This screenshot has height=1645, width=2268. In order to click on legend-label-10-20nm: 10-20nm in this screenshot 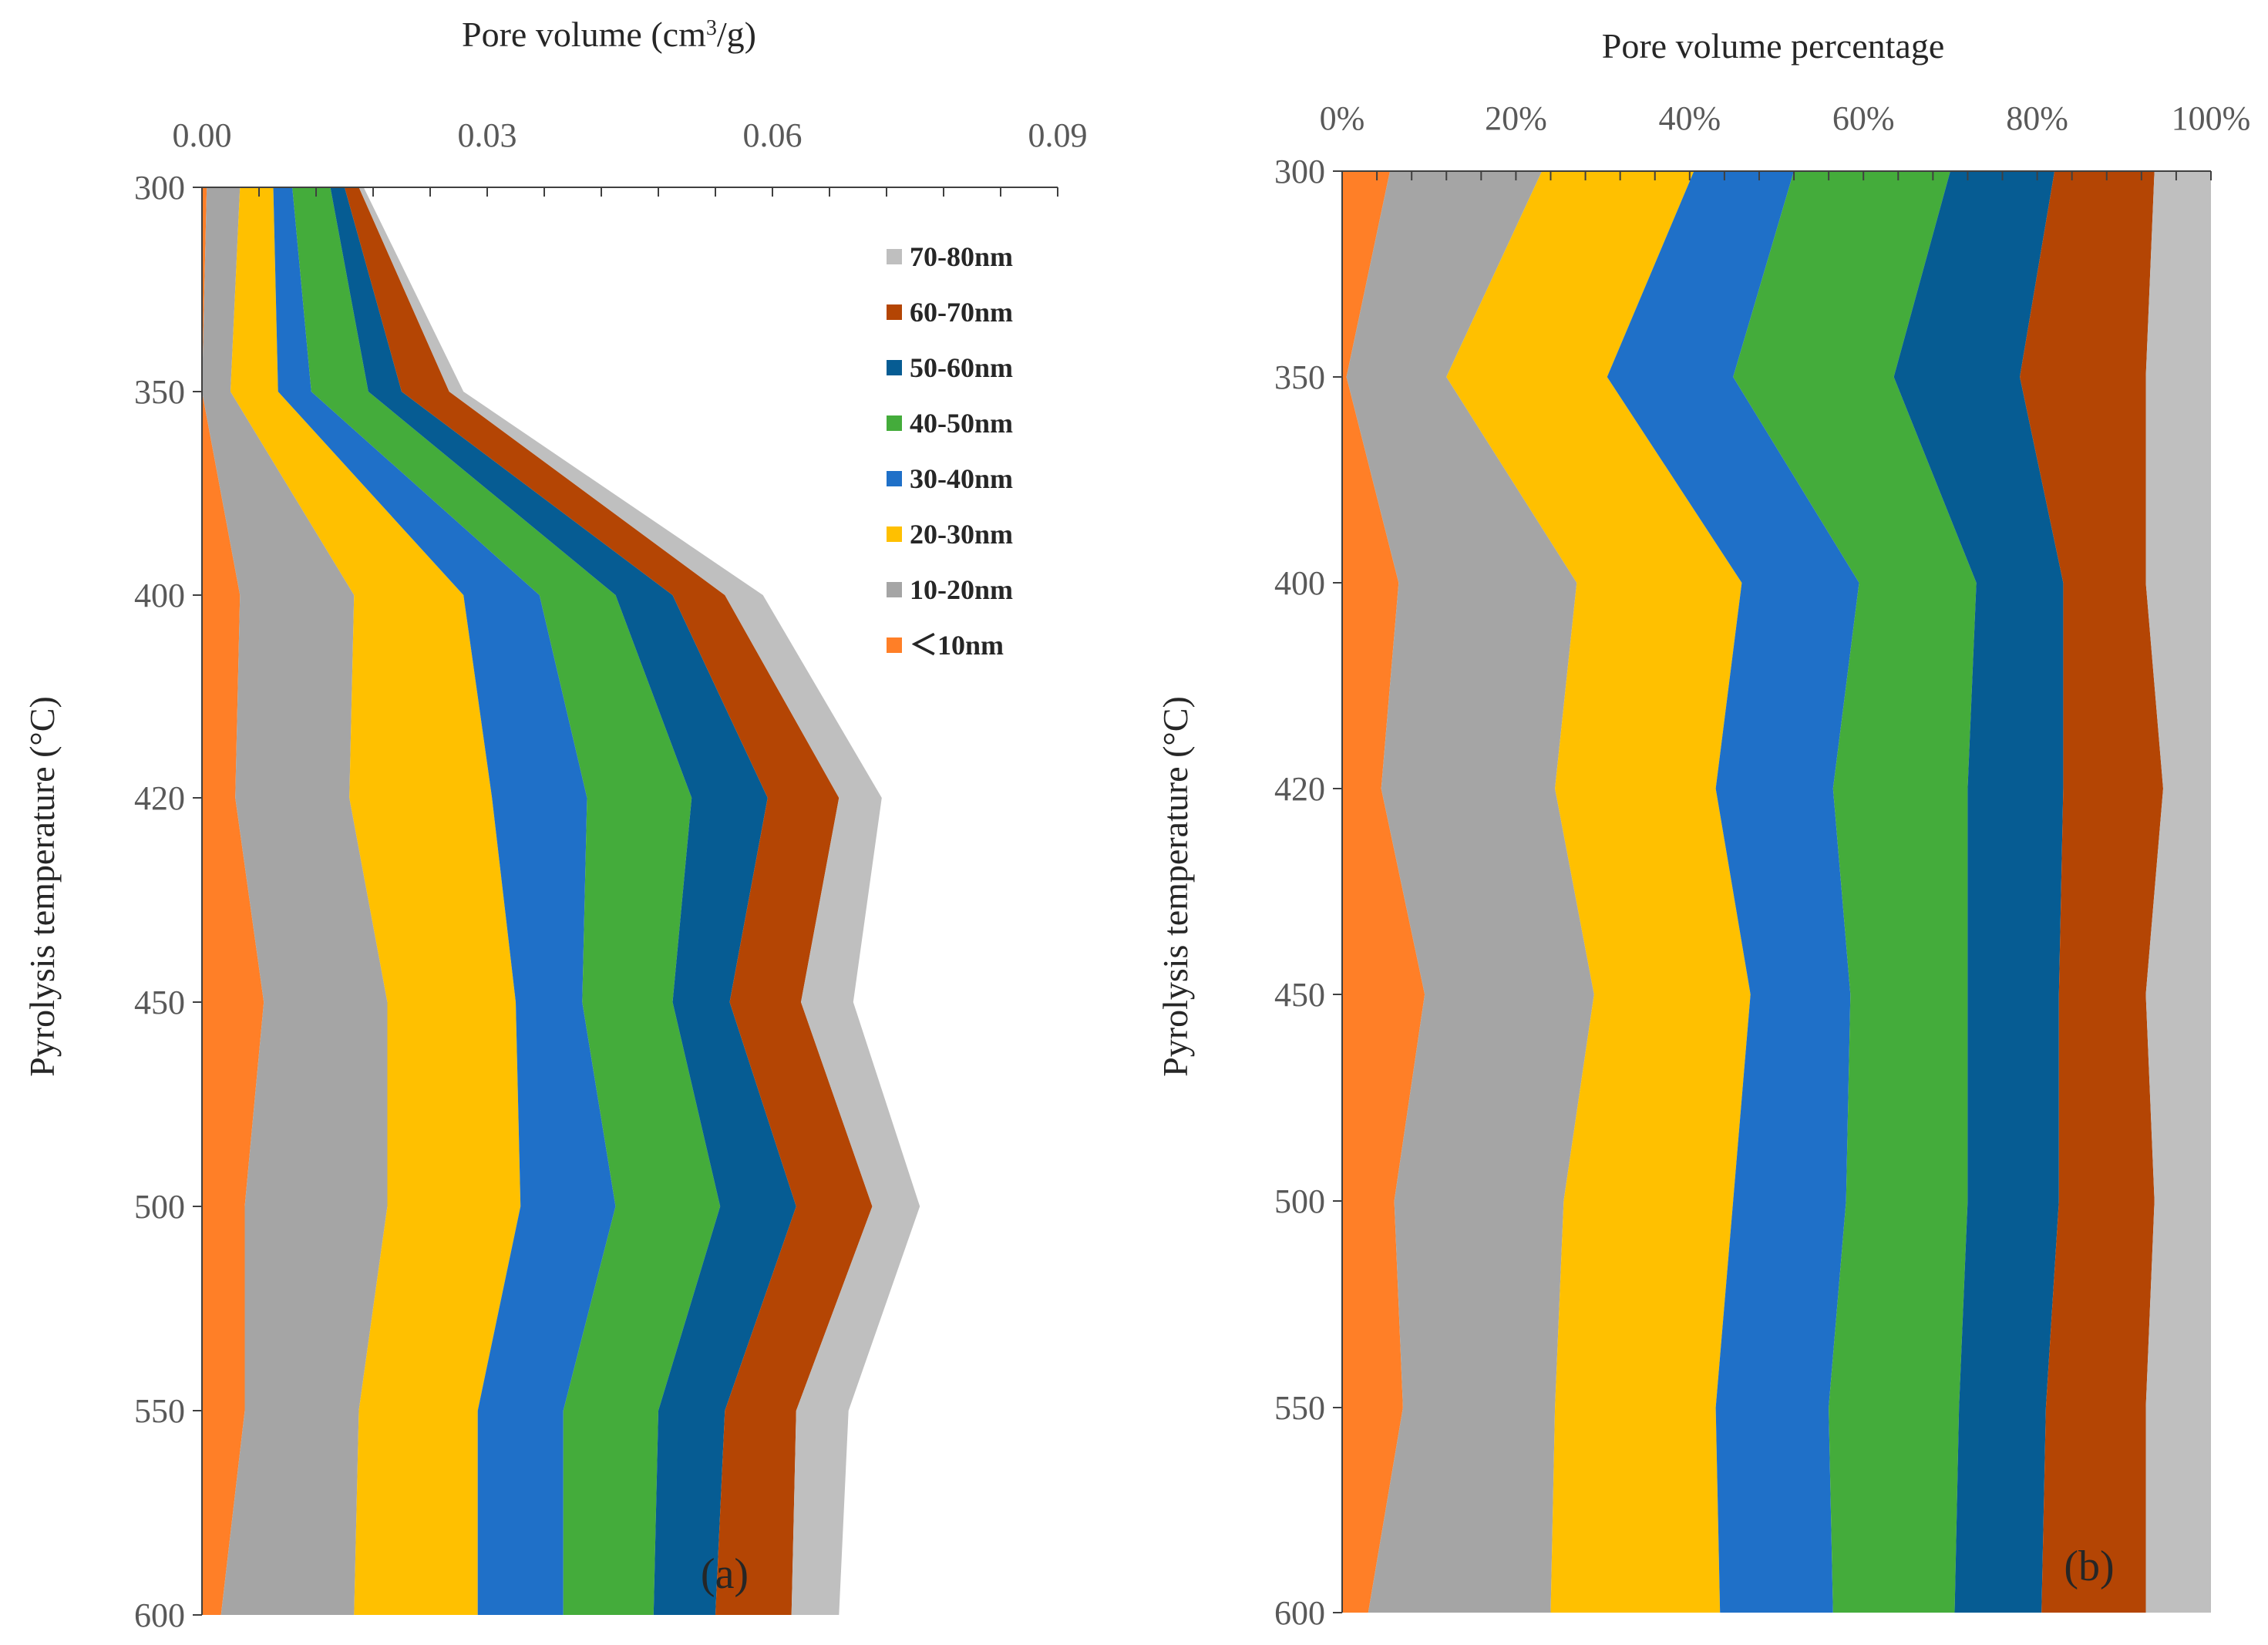, I will do `click(961, 589)`.